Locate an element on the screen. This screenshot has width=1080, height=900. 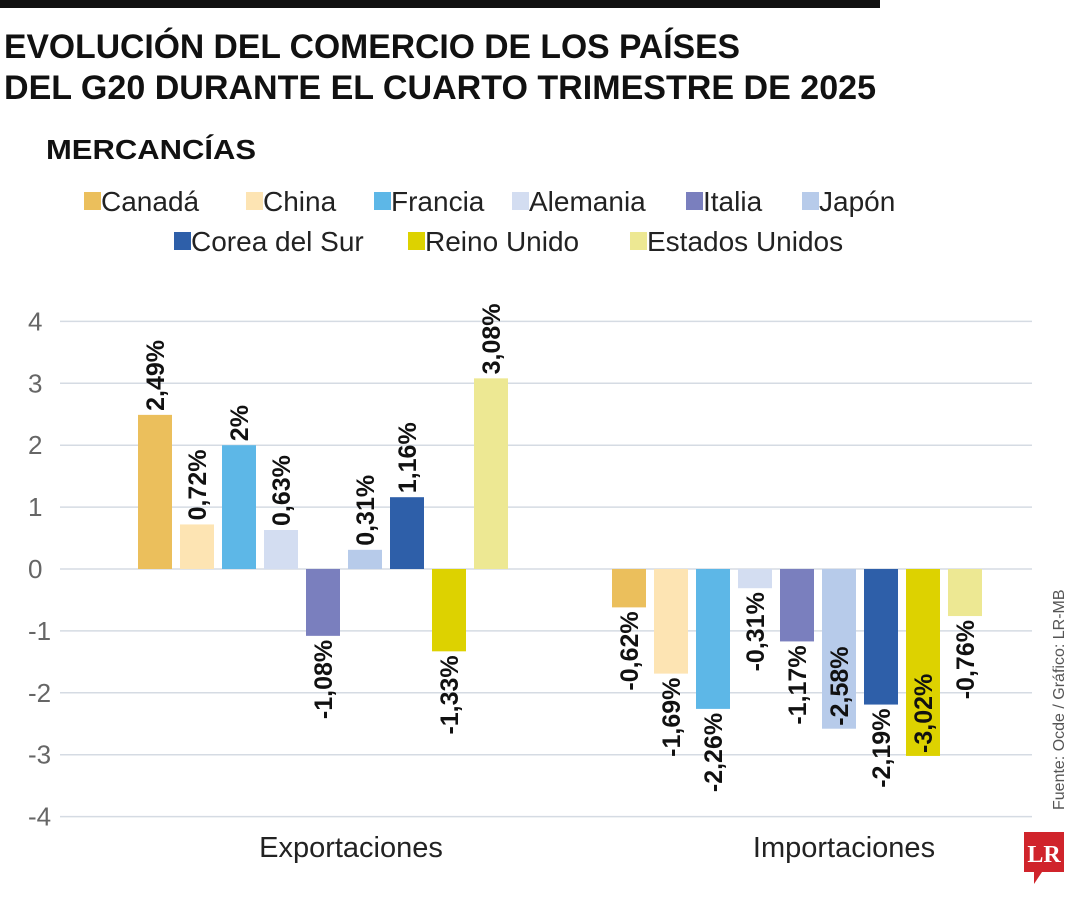
legend-item: Alemania is located at coordinates (579, 201).